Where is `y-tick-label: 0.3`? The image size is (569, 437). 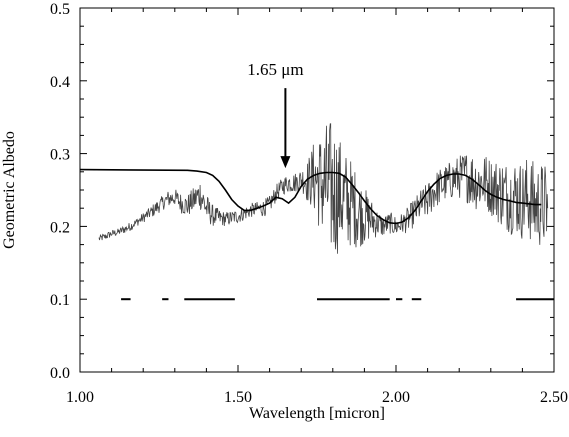
y-tick-label: 0.3 is located at coordinates (60, 155).